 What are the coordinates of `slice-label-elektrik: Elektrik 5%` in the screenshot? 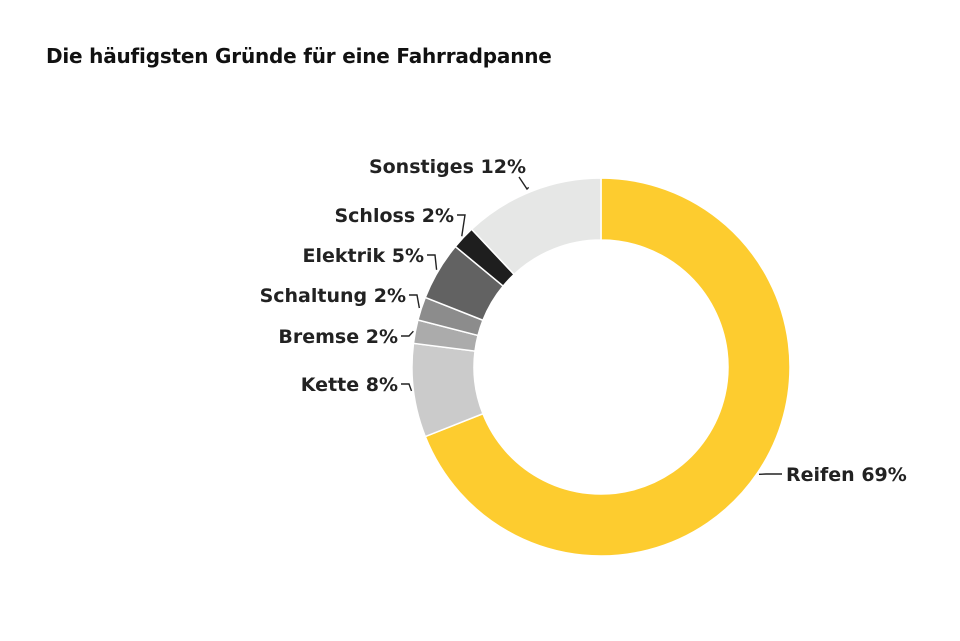 It's located at (364, 256).